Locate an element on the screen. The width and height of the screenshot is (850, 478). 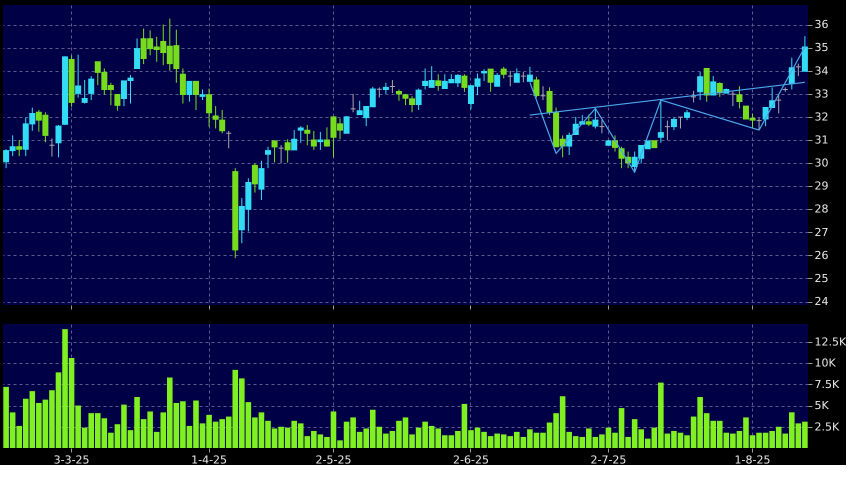
y-tick-label: 28 is located at coordinates (821, 209).